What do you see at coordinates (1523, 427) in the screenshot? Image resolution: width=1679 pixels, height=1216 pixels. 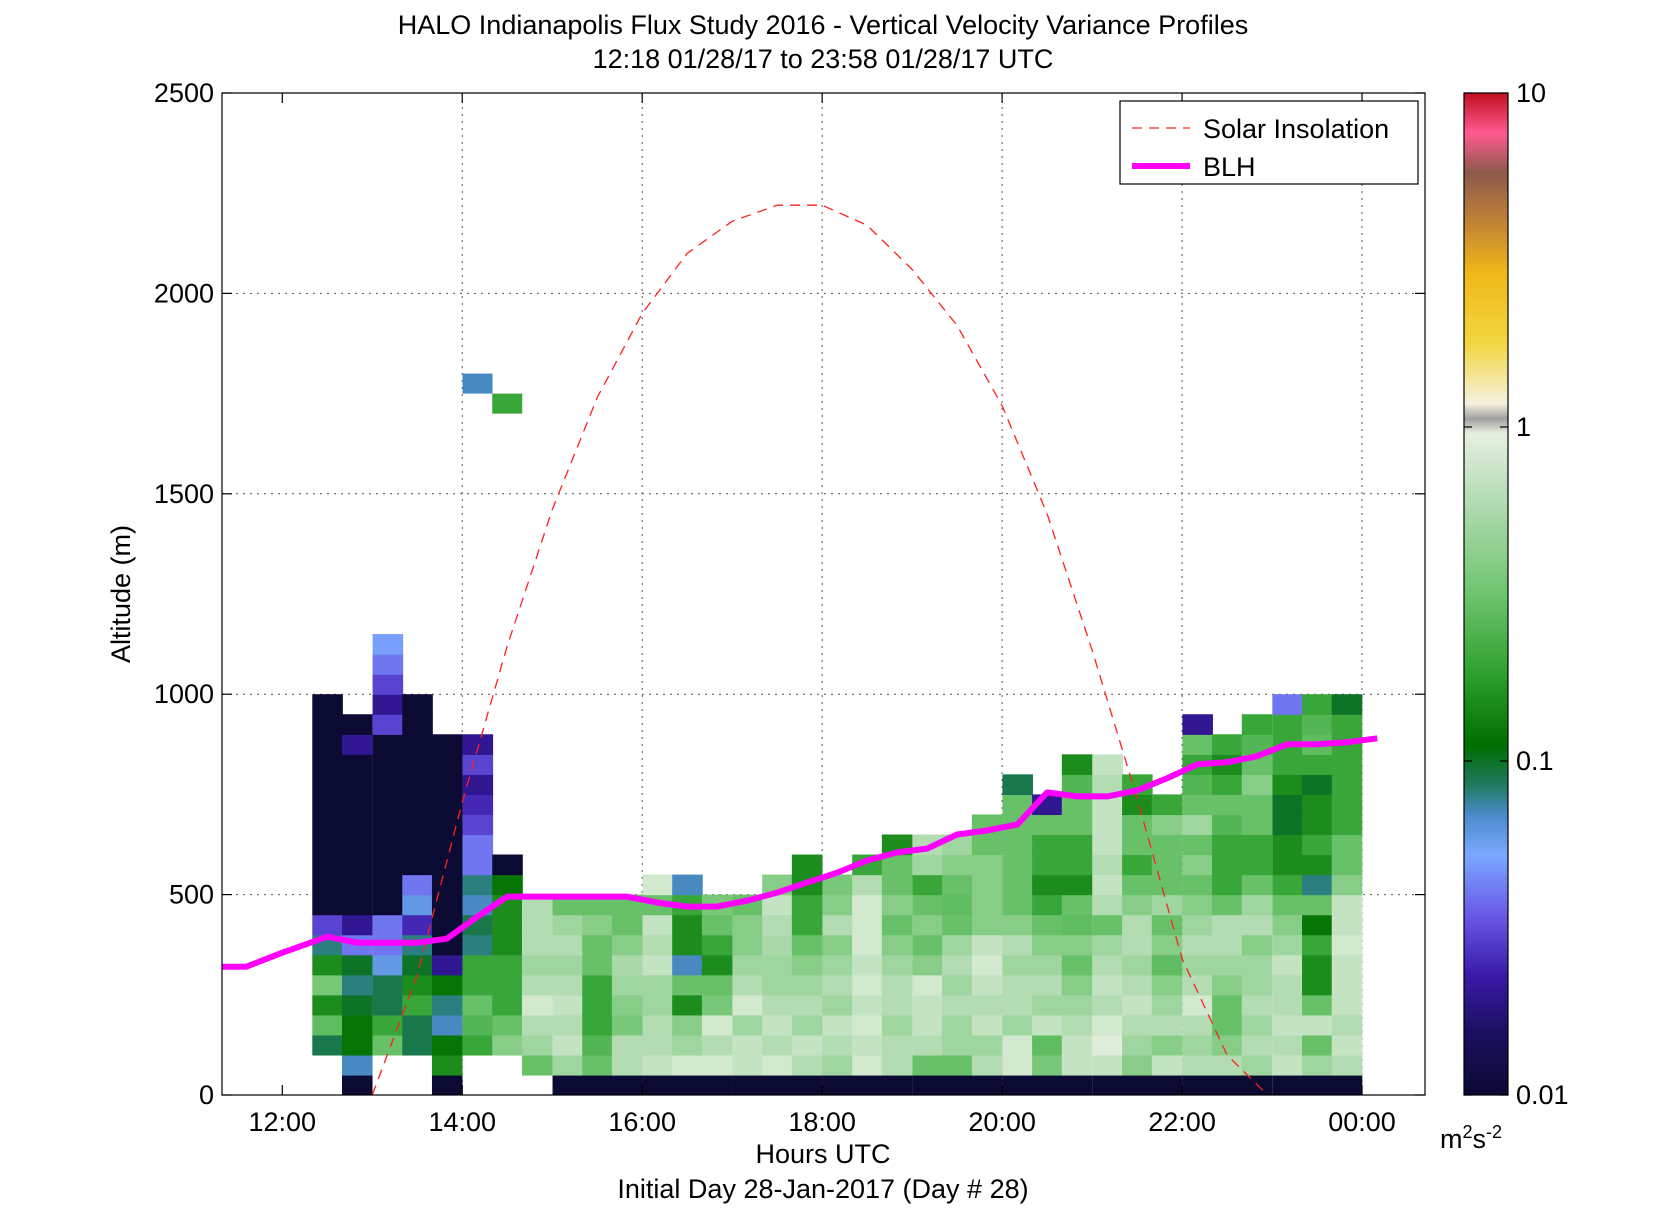 I see `colorbar-tick-label: 1` at bounding box center [1523, 427].